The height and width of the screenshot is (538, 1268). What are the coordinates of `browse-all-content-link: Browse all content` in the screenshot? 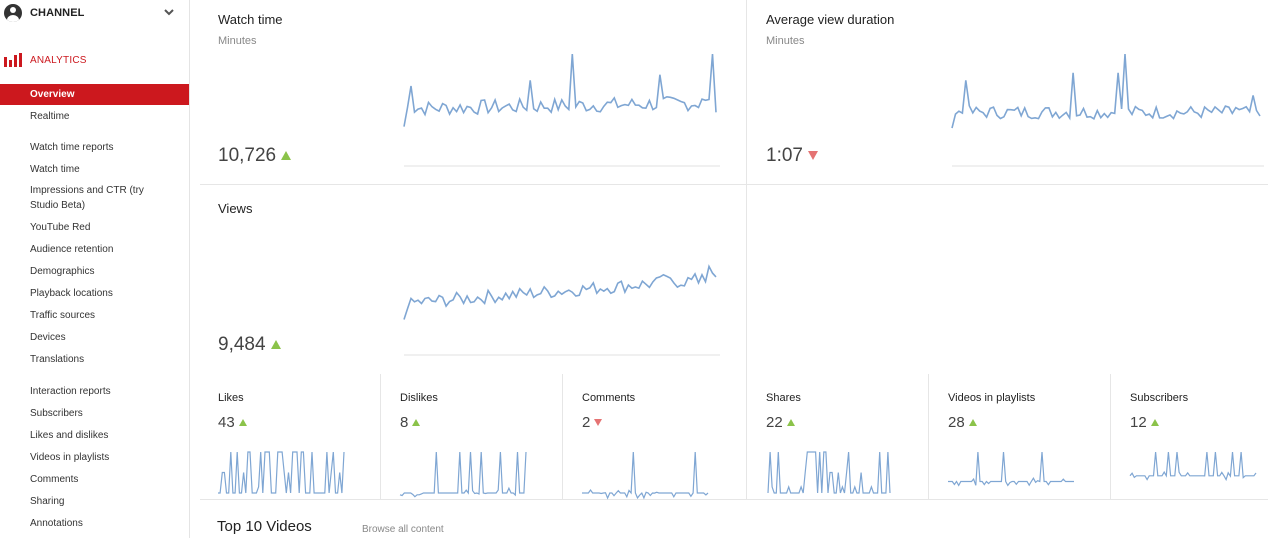 It's located at (403, 529).